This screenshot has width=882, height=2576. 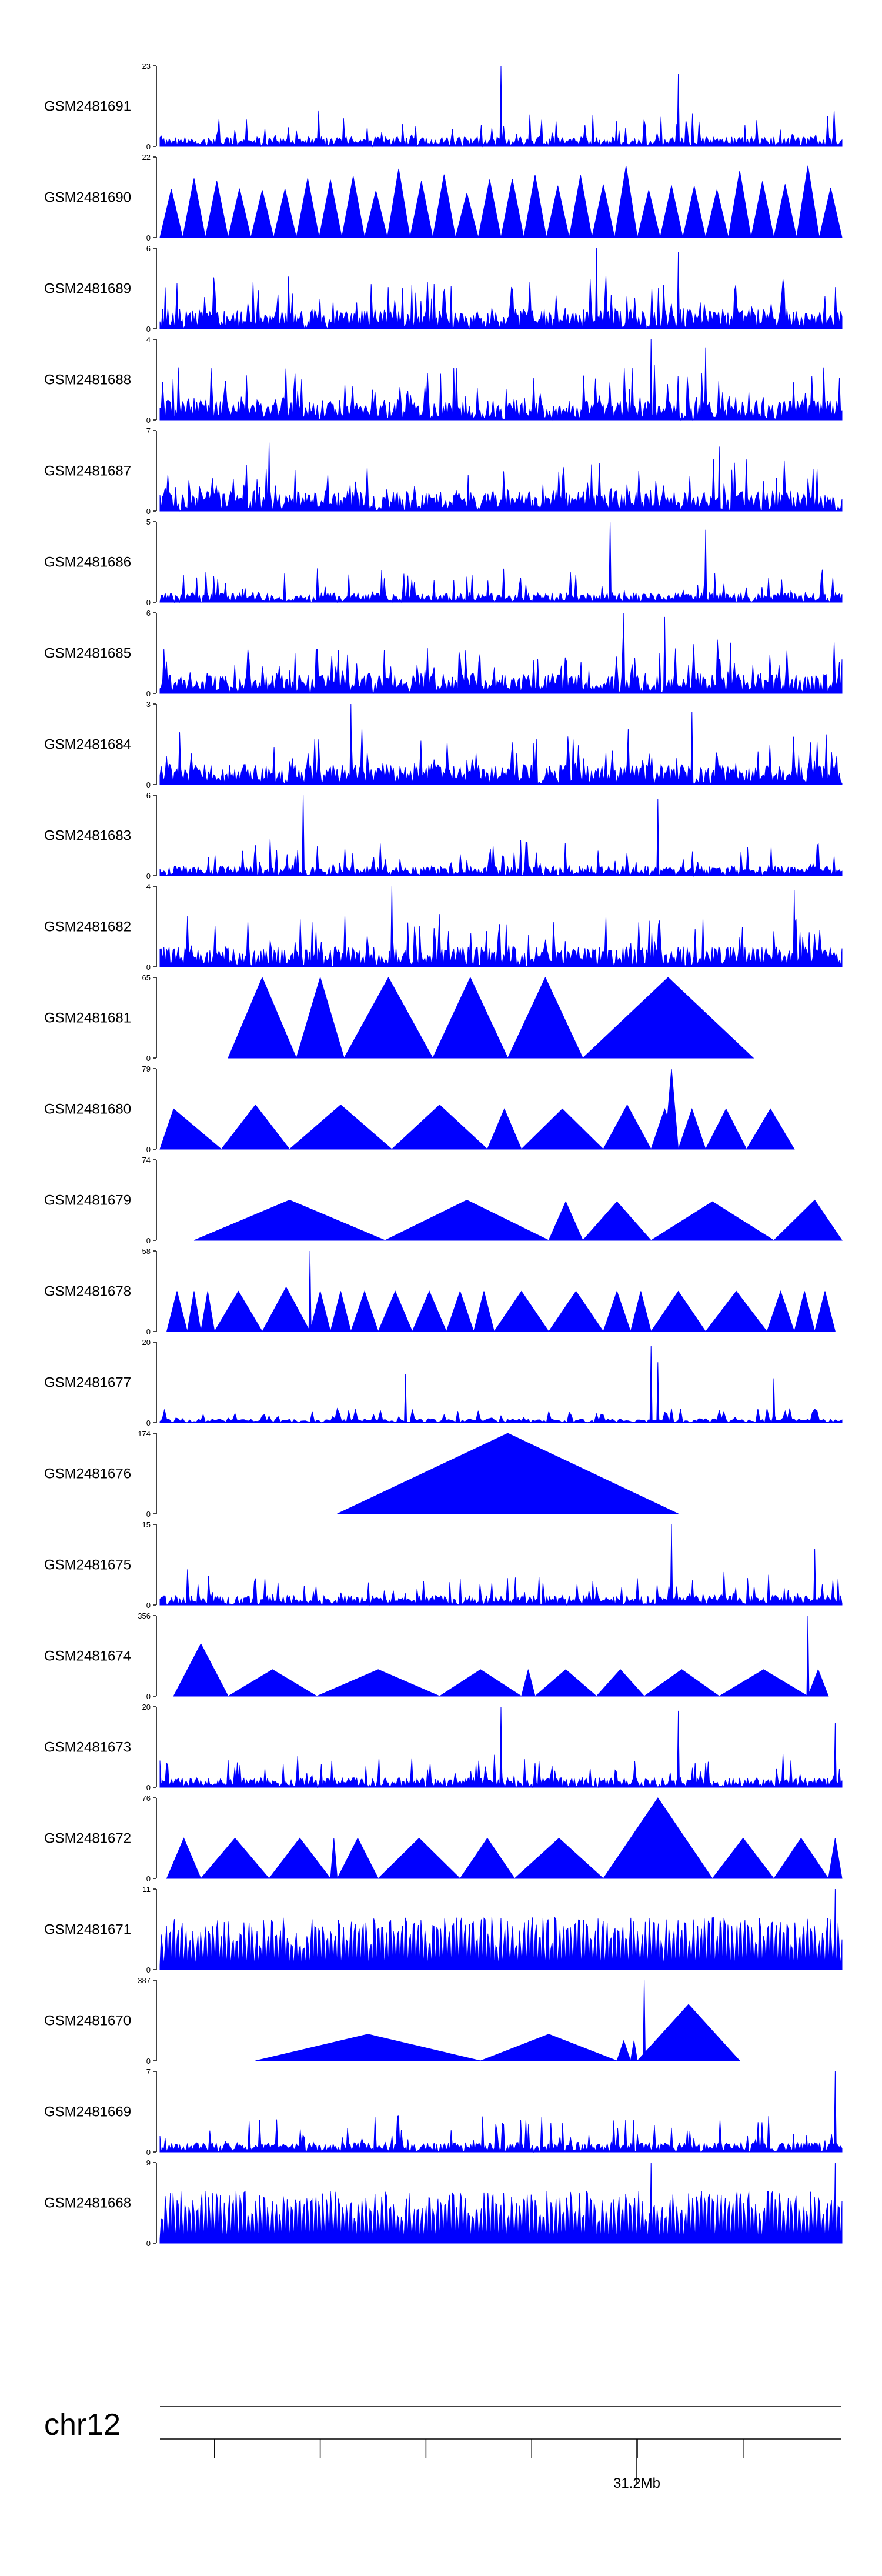 What do you see at coordinates (147, 1889) in the screenshot?
I see `y-max-label: 11` at bounding box center [147, 1889].